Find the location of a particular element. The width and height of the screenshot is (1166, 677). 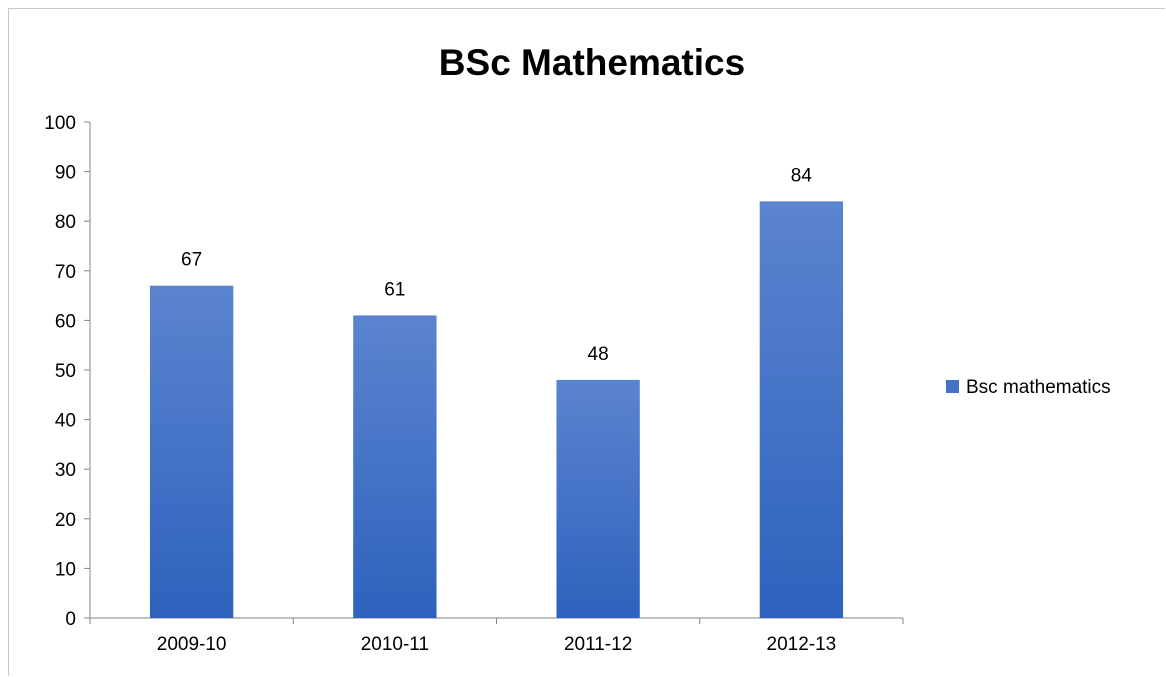

legend-swatch is located at coordinates (952, 386).